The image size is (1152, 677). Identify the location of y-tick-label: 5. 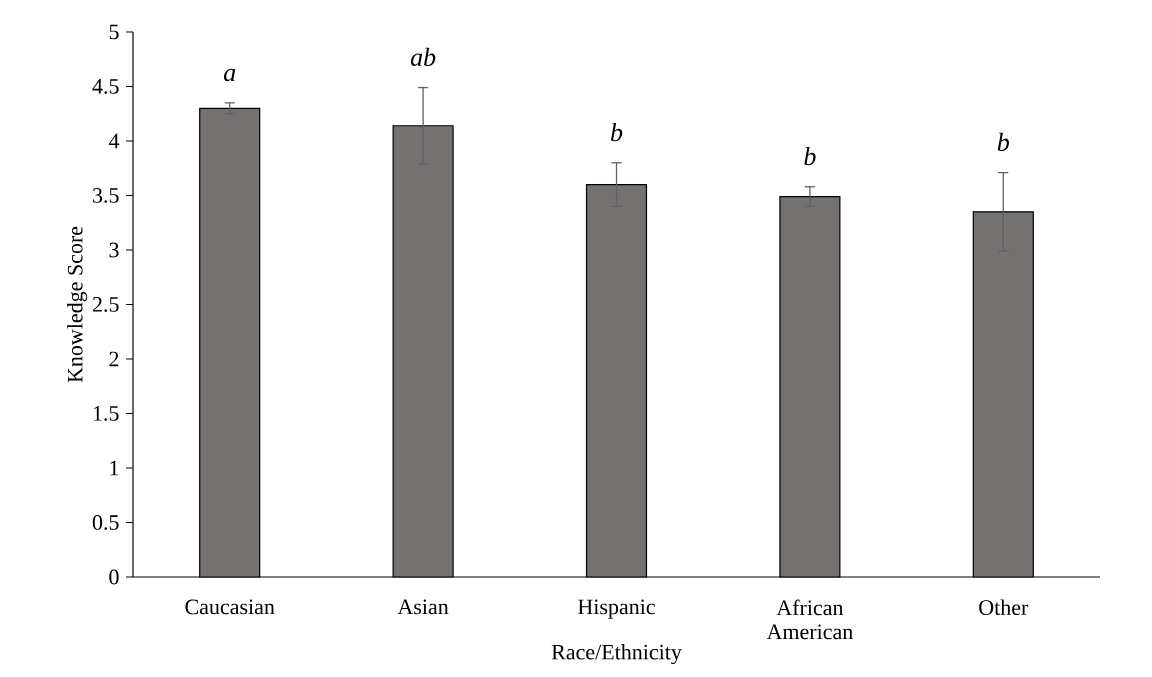
(114, 32).